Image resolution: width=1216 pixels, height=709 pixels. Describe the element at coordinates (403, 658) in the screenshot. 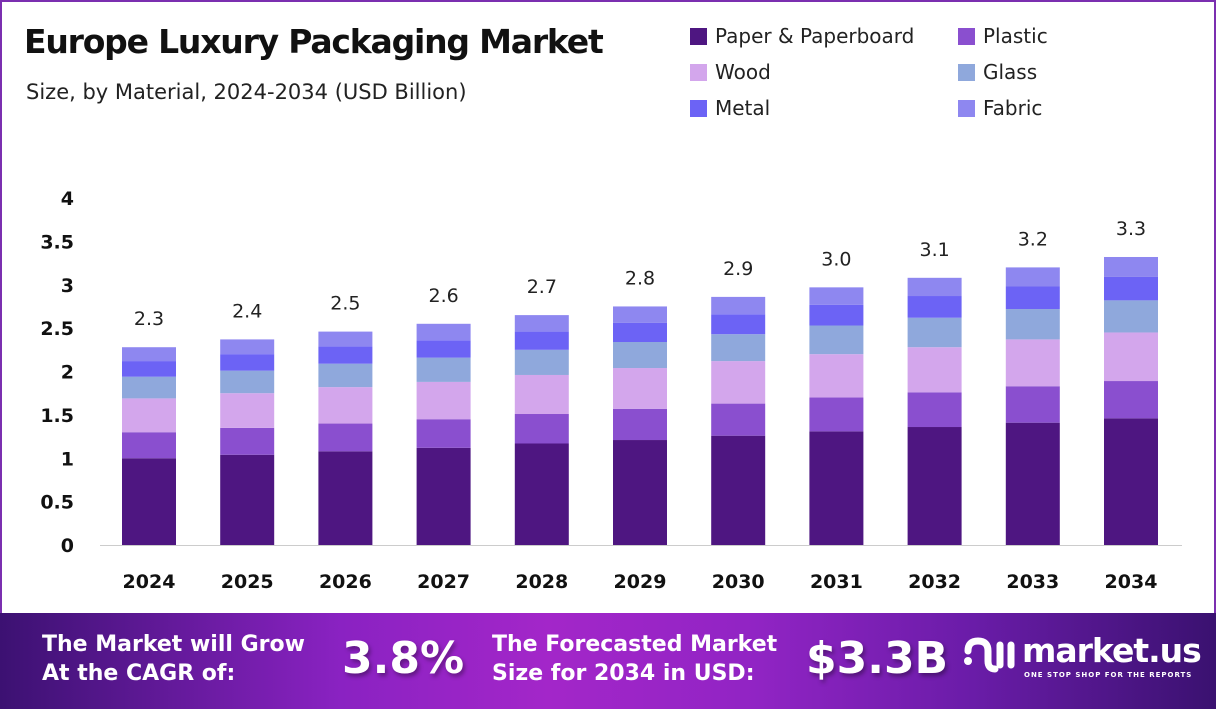

I see `cagr-value: 3.8%` at that location.